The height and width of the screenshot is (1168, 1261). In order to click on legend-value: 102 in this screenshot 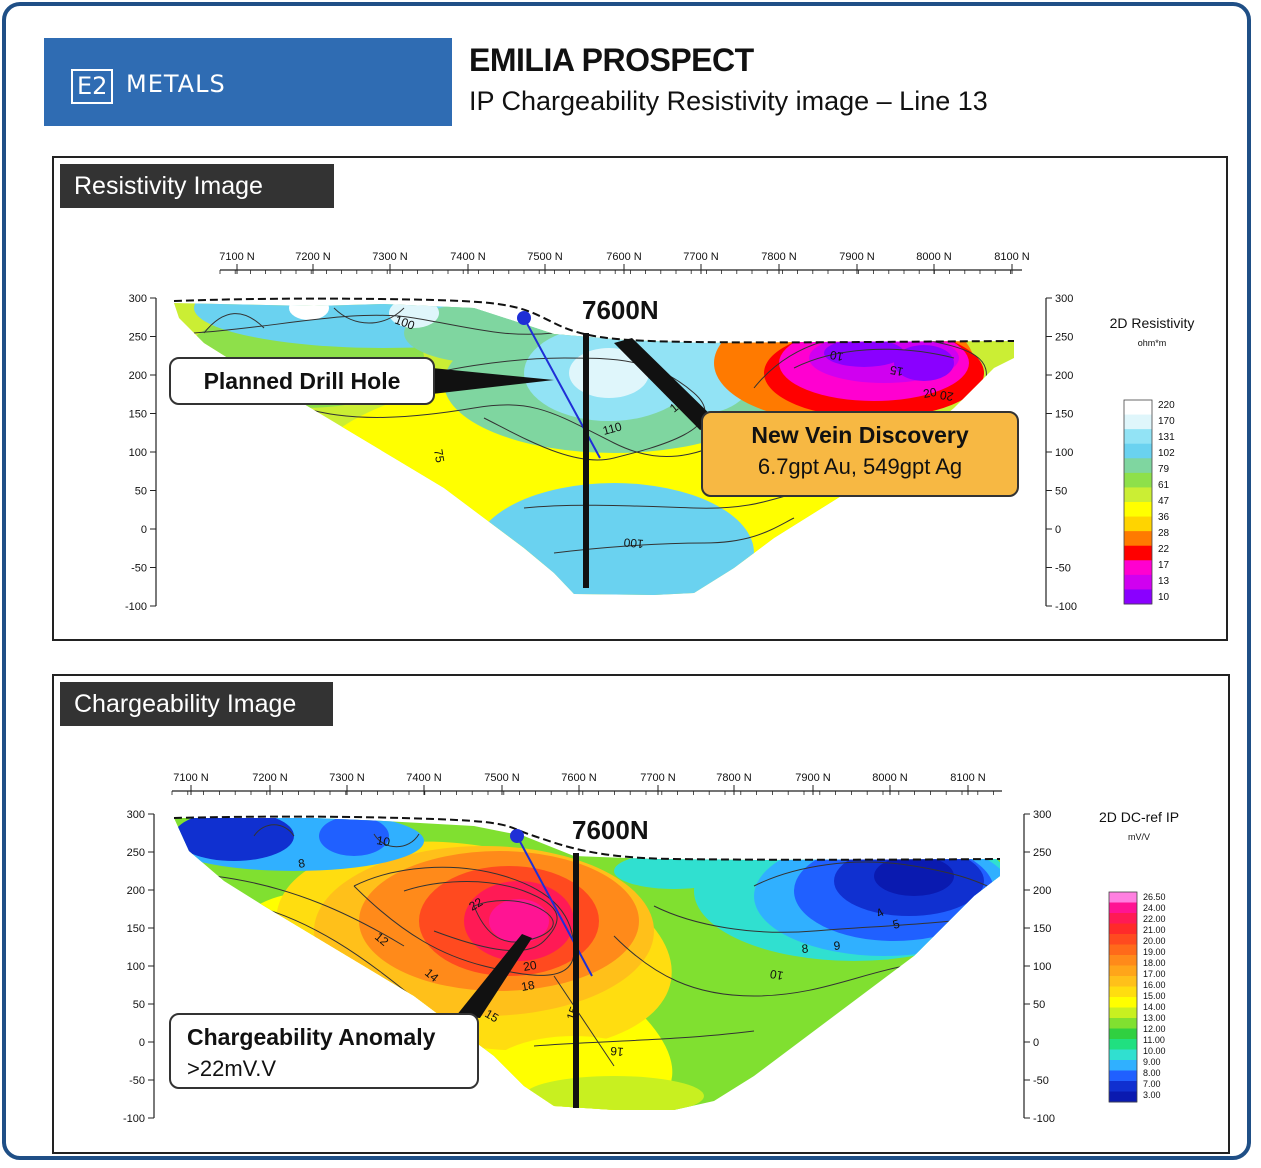, I will do `click(1166, 453)`.